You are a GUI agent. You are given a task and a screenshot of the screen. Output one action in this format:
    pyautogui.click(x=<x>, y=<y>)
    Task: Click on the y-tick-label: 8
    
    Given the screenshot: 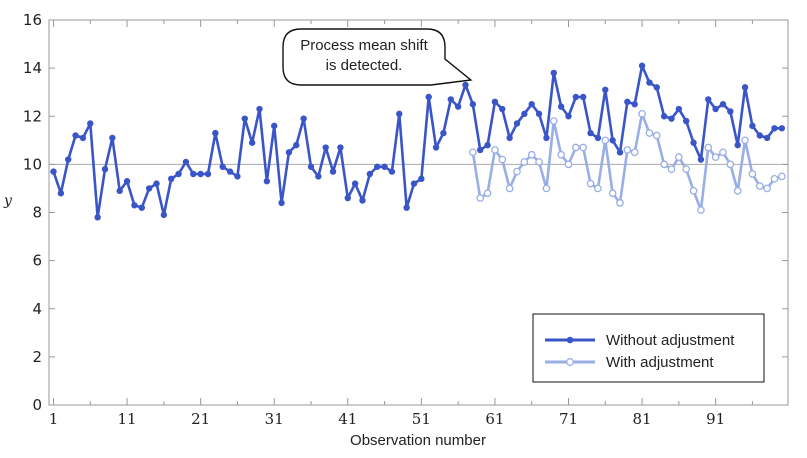 What is the action you would take?
    pyautogui.click(x=37, y=213)
    